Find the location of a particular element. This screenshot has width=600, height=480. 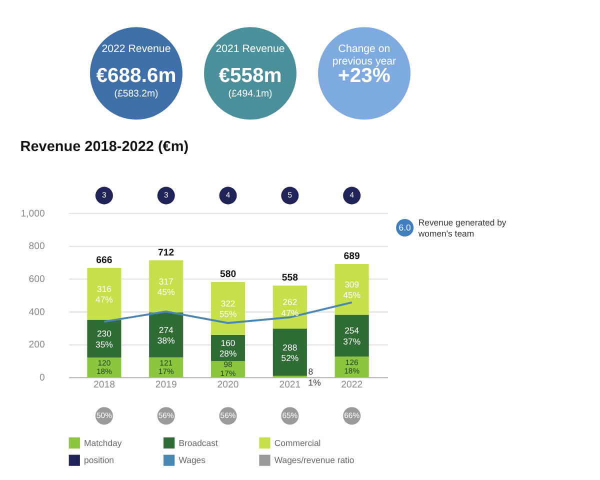

legend-label: Matchday is located at coordinates (103, 443).